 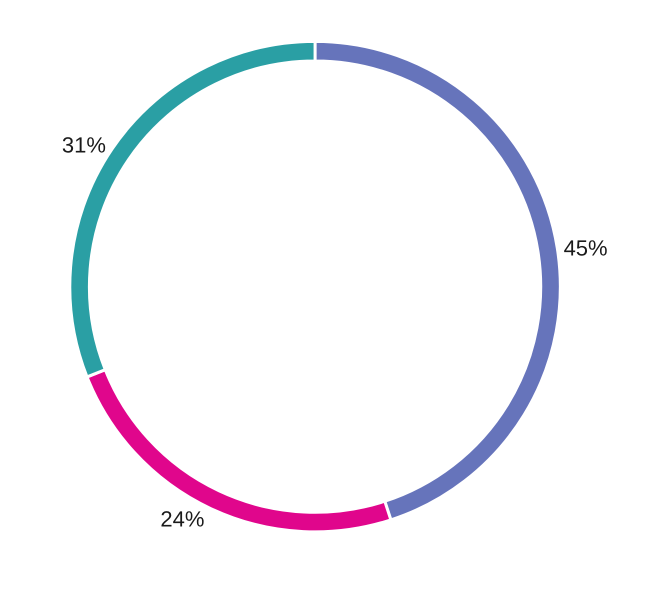 What do you see at coordinates (586, 247) in the screenshot?
I see `data-label: 45%` at bounding box center [586, 247].